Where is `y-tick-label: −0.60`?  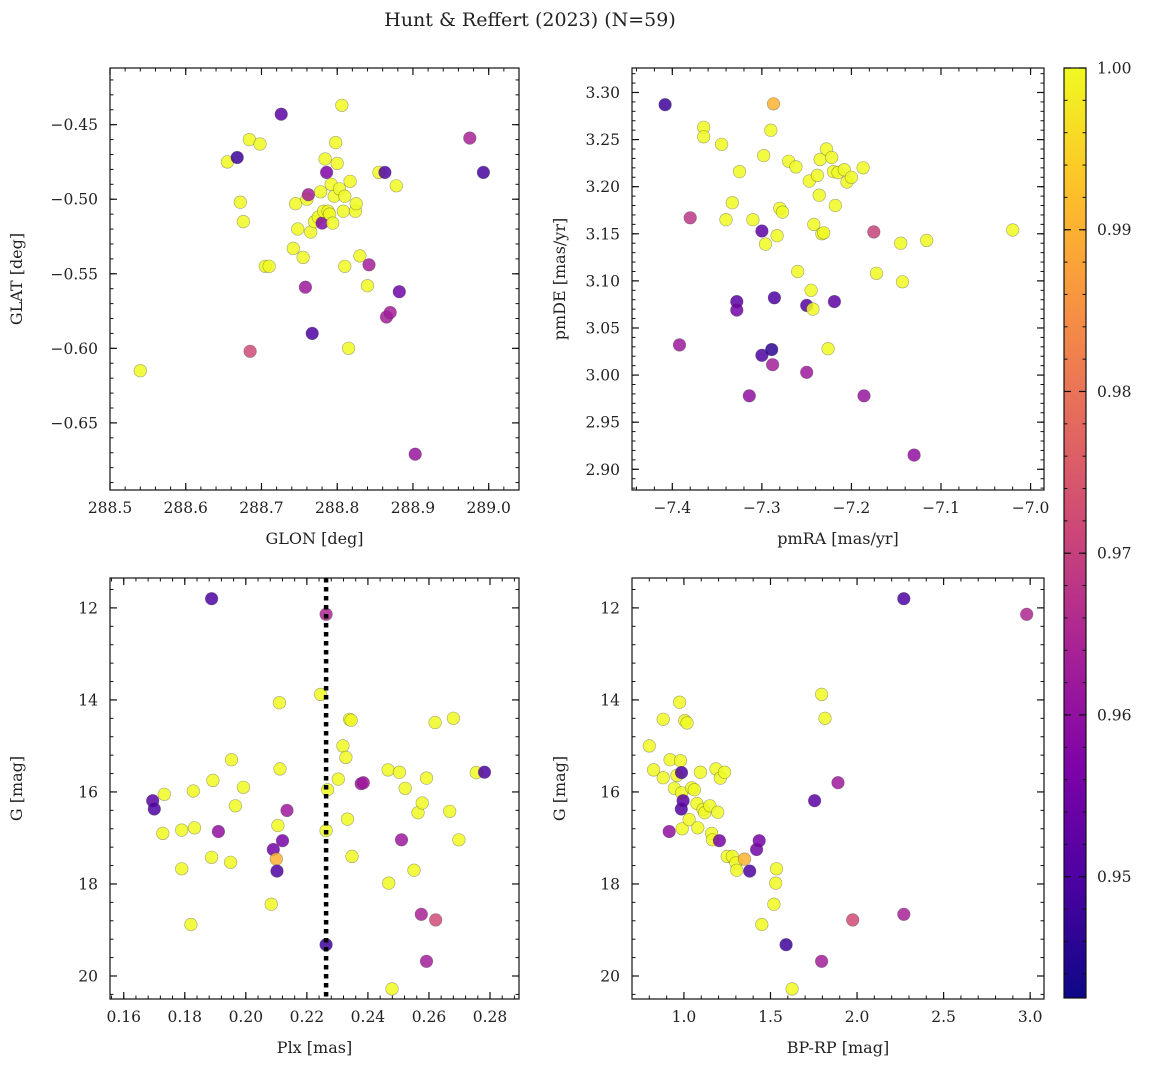 y-tick-label: −0.60 is located at coordinates (75, 349).